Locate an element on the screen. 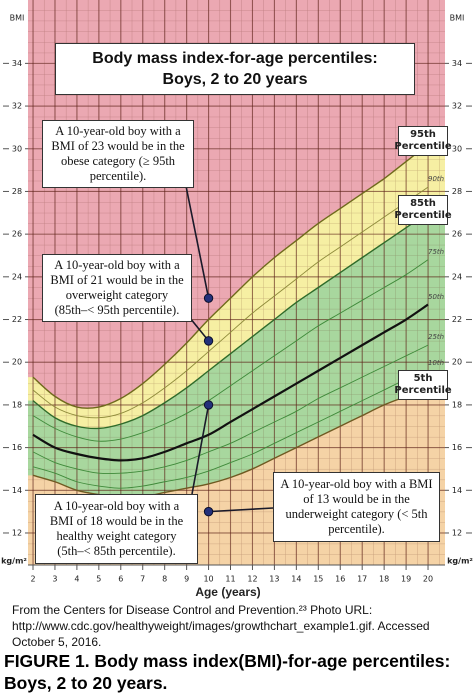 The image size is (474, 699). y-axis-label: BMI is located at coordinates (17, 18).